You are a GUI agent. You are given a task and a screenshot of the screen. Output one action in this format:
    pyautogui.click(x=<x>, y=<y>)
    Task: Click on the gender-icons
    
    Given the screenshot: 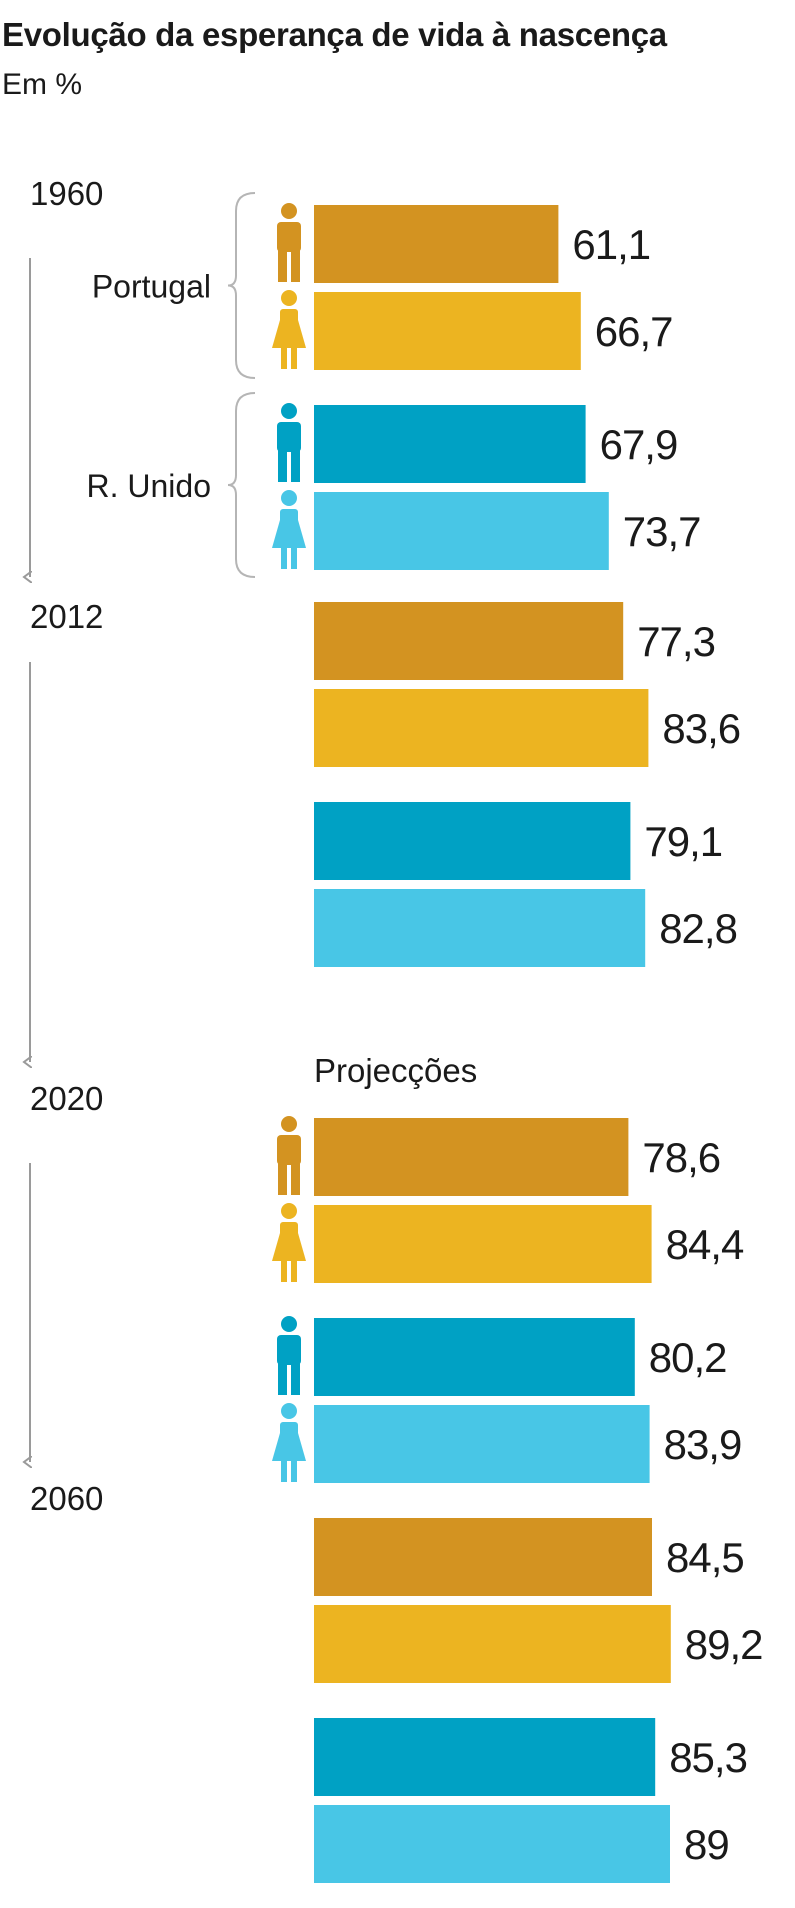 What is the action you would take?
    pyautogui.click(x=289, y=842)
    